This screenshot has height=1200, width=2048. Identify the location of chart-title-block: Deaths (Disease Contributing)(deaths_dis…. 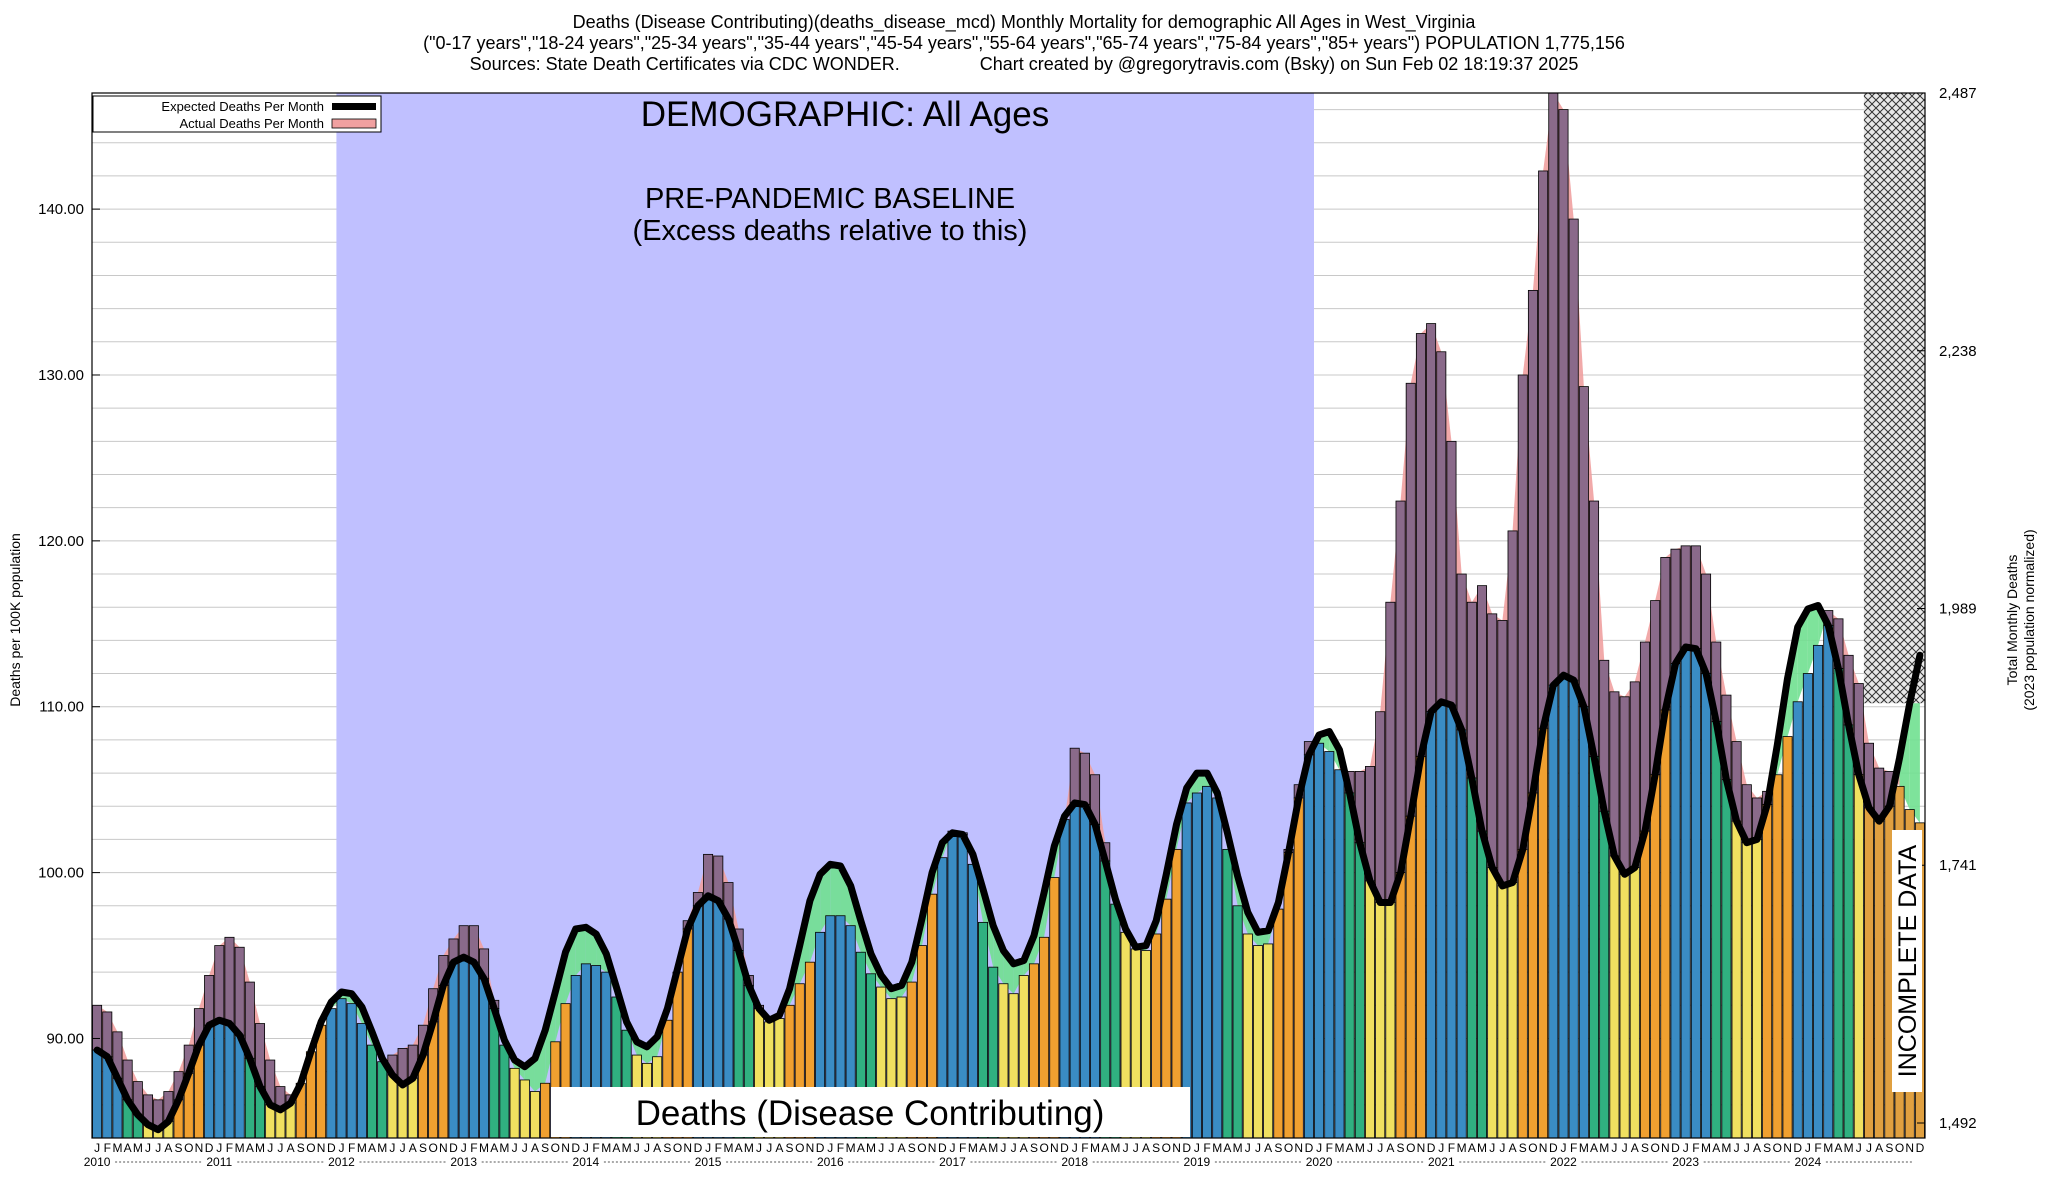
(1024, 43).